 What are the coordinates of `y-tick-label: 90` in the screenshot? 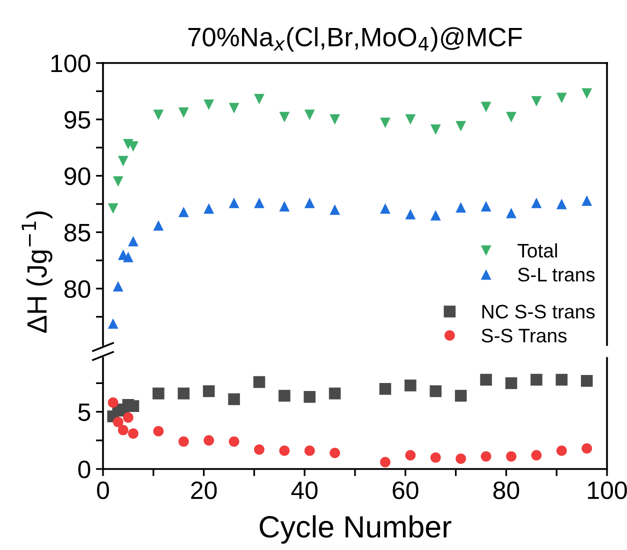 It's located at (77, 176).